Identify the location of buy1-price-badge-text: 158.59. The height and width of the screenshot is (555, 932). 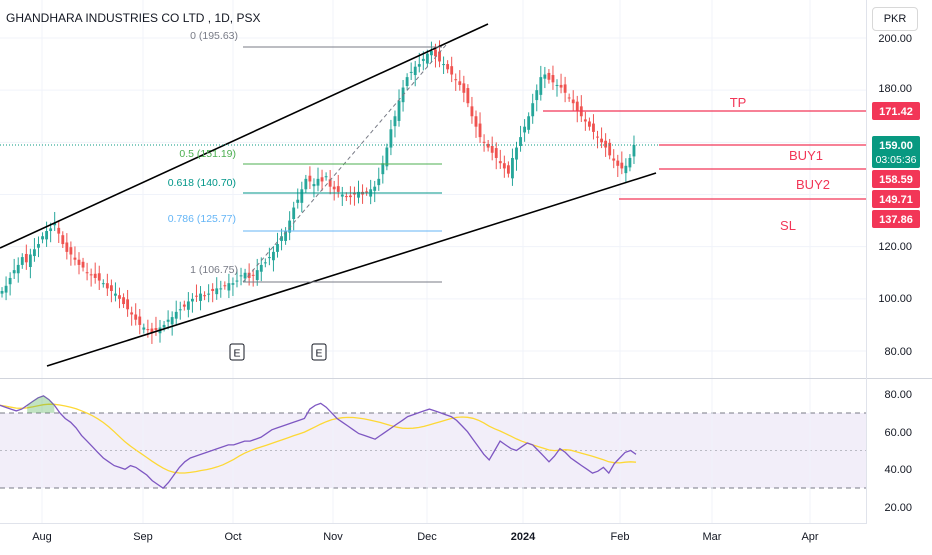
(896, 180).